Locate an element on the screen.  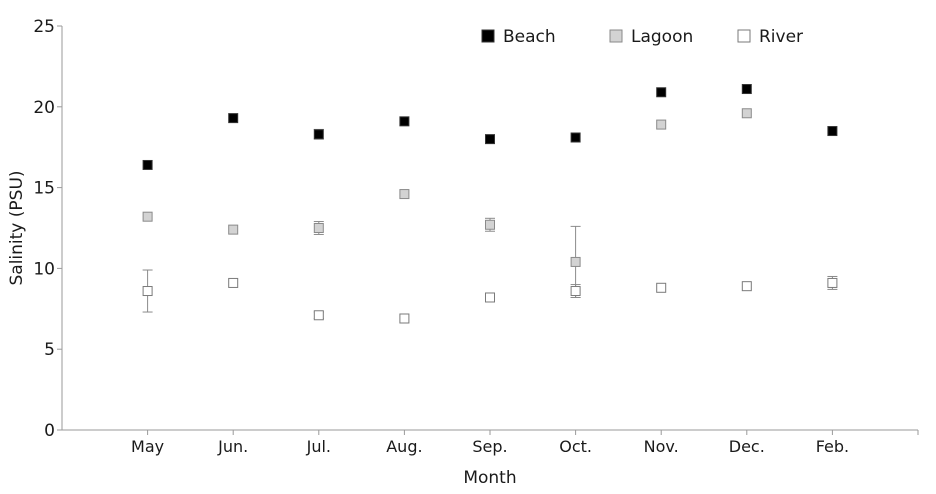
x-tick-label: Oct. is located at coordinates (575, 446).